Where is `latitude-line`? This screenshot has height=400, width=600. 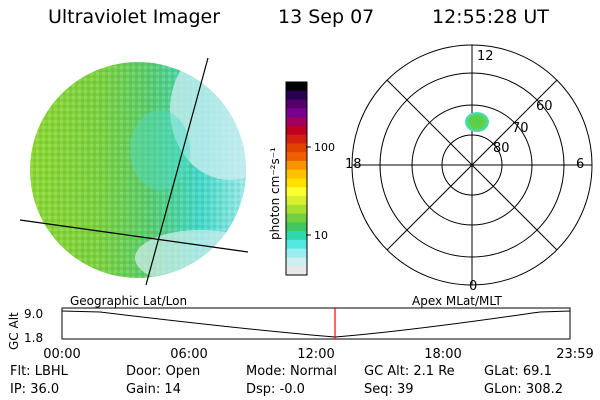
latitude-line is located at coordinates (134, 236).